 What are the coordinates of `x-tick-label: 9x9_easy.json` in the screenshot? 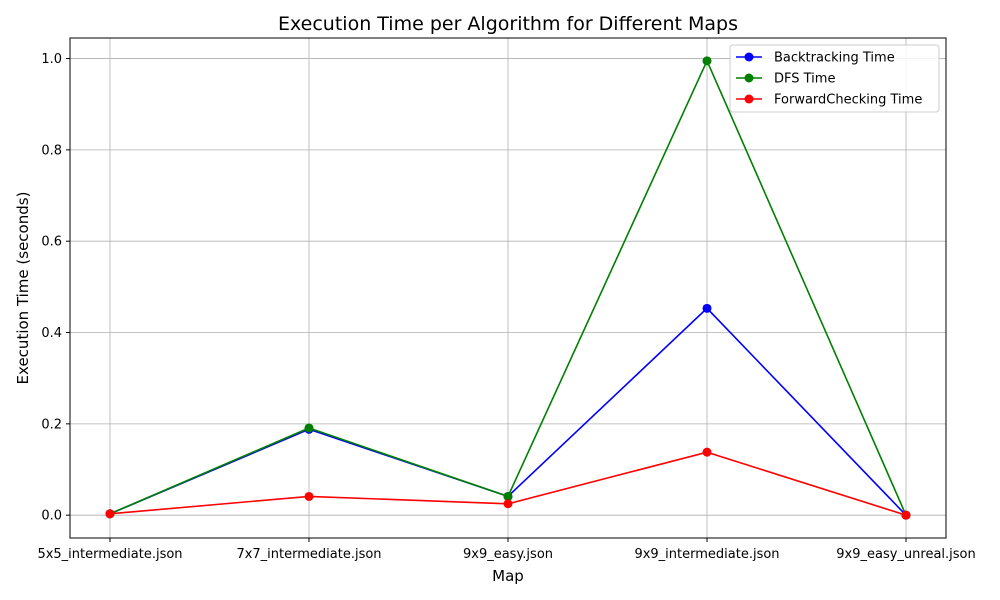 It's located at (508, 554).